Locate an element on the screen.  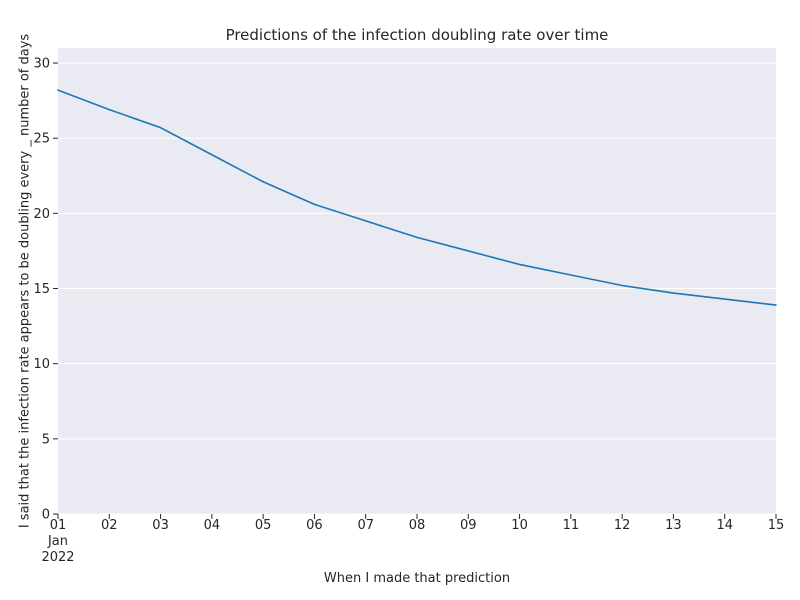
x-axis-title: When I made that prediction is located at coordinates (417, 578).